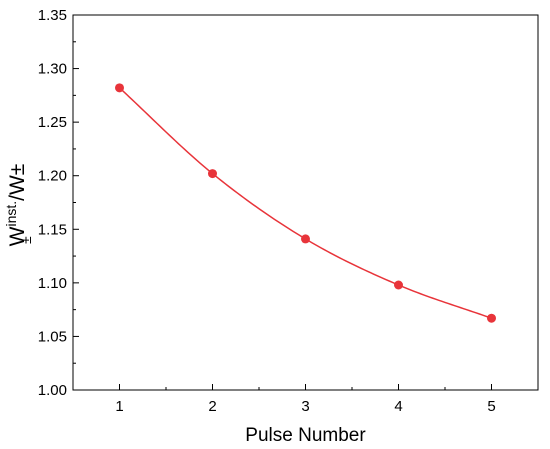  I want to click on y-tick-labels: 1.00 1.05 1.10 1.15 1.20 1.25 1.30 1.35, so click(52, 203).